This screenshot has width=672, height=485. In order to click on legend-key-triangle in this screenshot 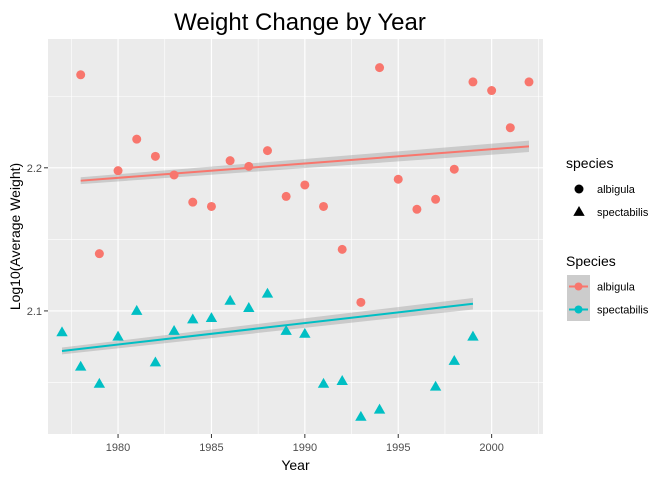, I will do `click(579, 211)`.